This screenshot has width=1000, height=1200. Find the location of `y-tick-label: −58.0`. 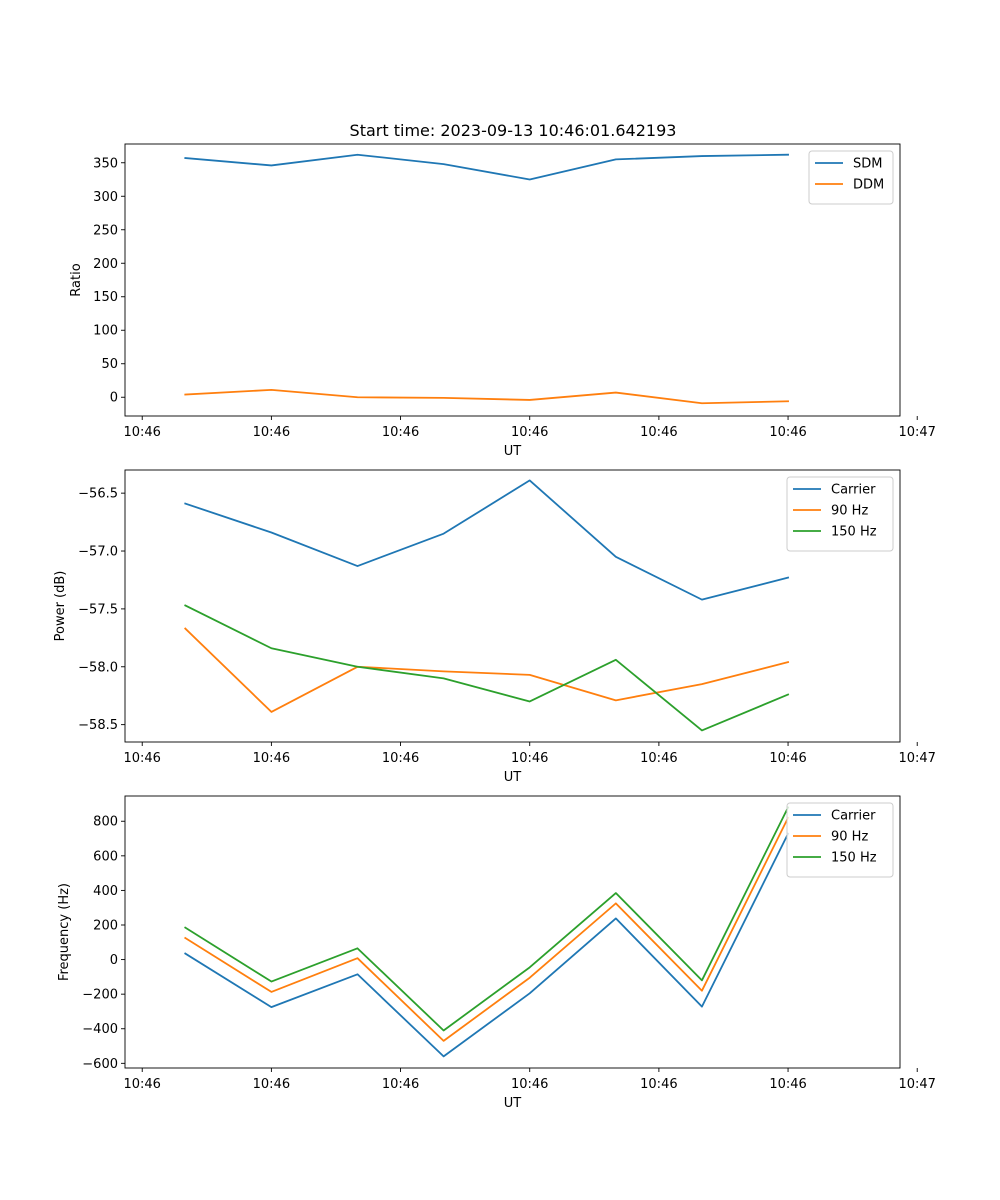

y-tick-label: −58.0 is located at coordinates (98, 667).